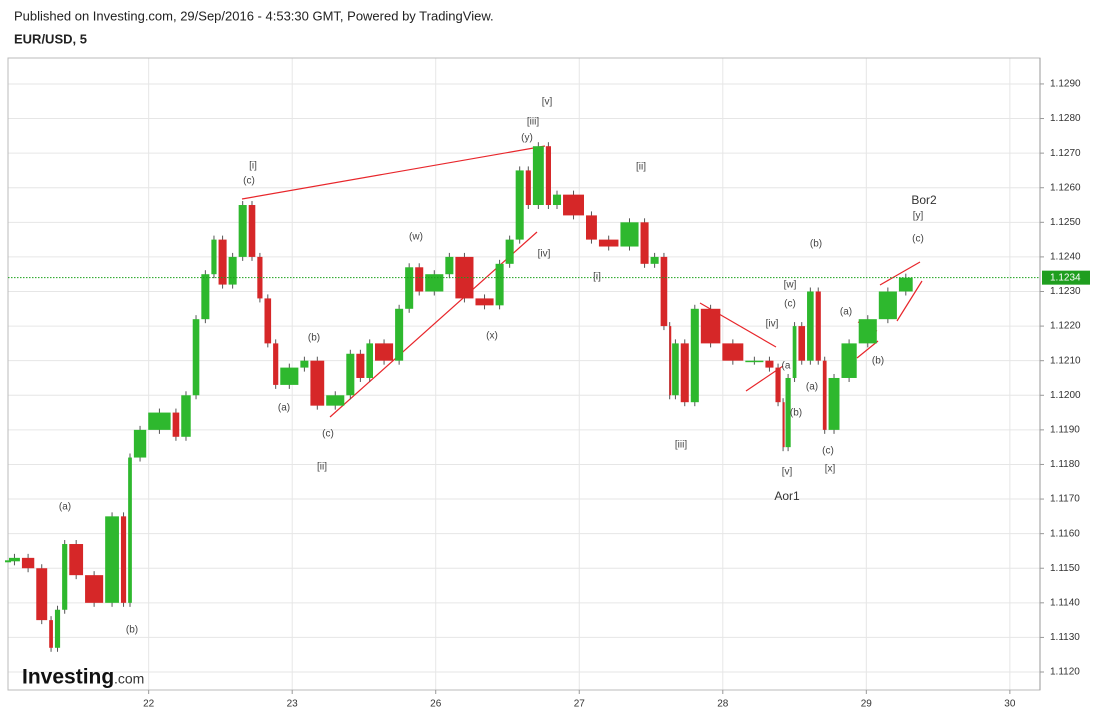 The image size is (1095, 719). Describe the element at coordinates (50, 38) in the screenshot. I see `symbol: EUR/USD, 5` at that location.